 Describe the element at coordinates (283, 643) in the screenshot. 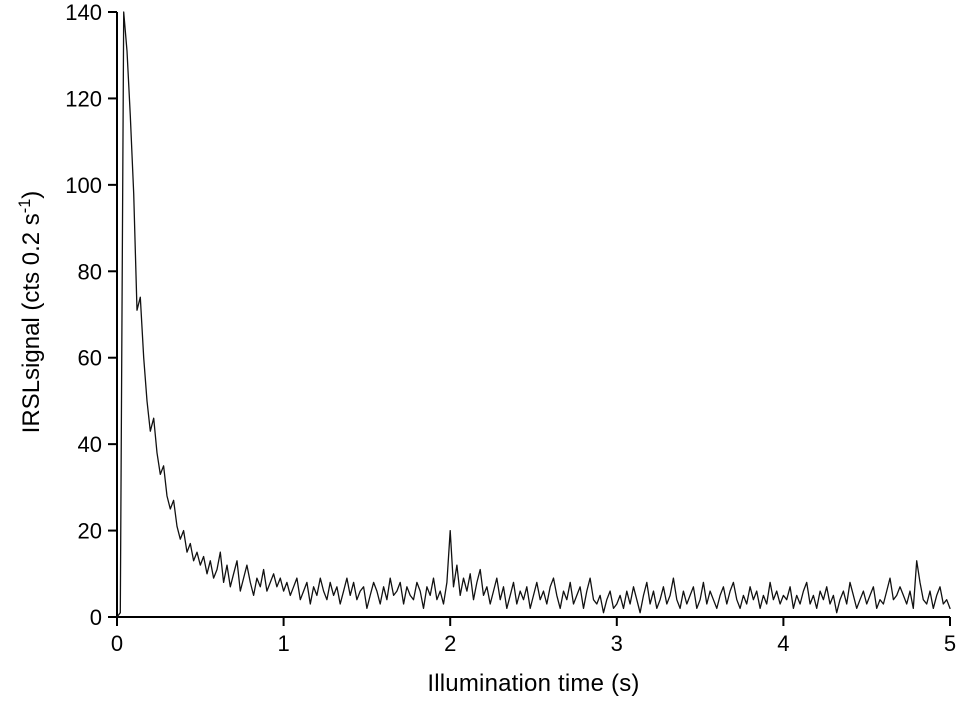

I see `x-tick-label: 1` at that location.